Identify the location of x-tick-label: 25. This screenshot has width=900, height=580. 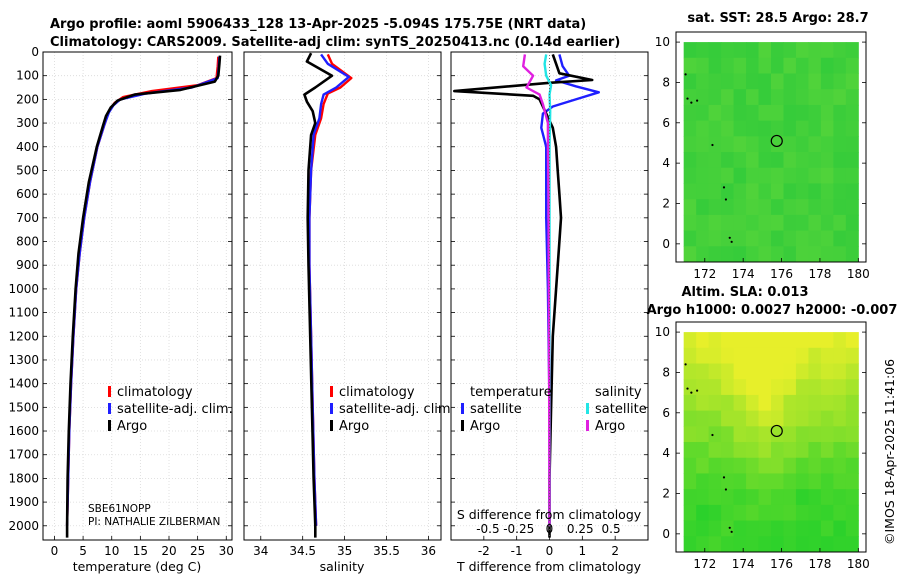
(197, 551).